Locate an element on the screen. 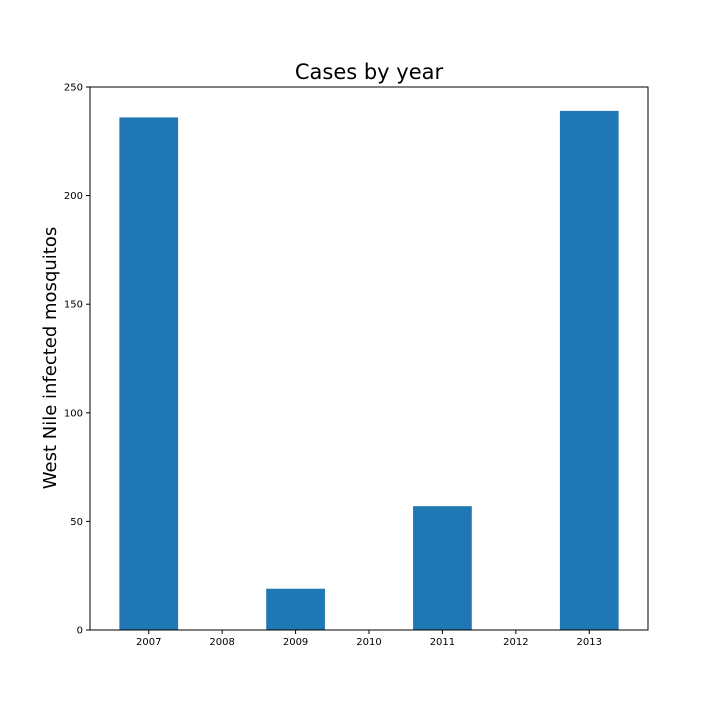  y-tick-label-150: 150 is located at coordinates (73, 305).